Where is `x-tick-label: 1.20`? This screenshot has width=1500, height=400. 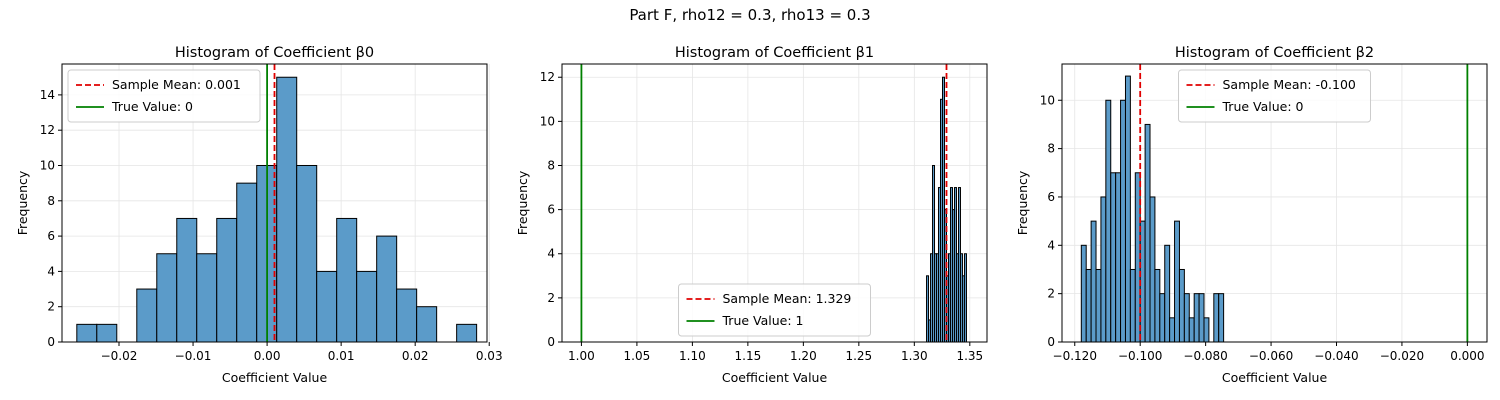
x-tick-label: 1.20 is located at coordinates (803, 356).